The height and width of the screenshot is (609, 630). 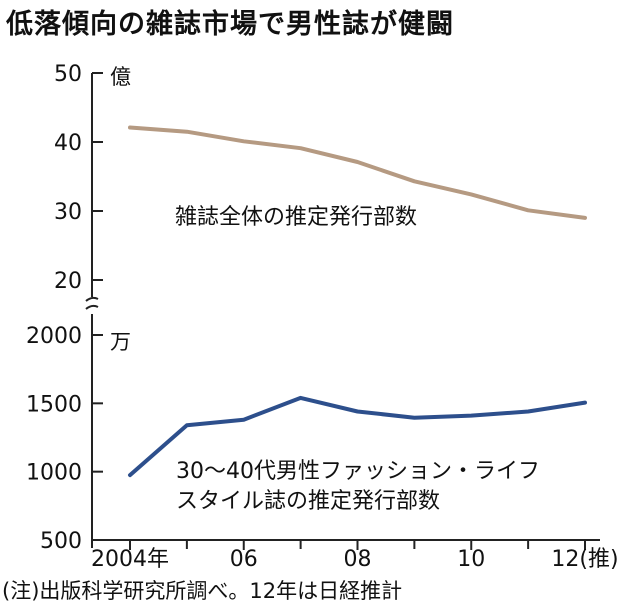 I want to click on axis-break-bottom, so click(x=92, y=307).